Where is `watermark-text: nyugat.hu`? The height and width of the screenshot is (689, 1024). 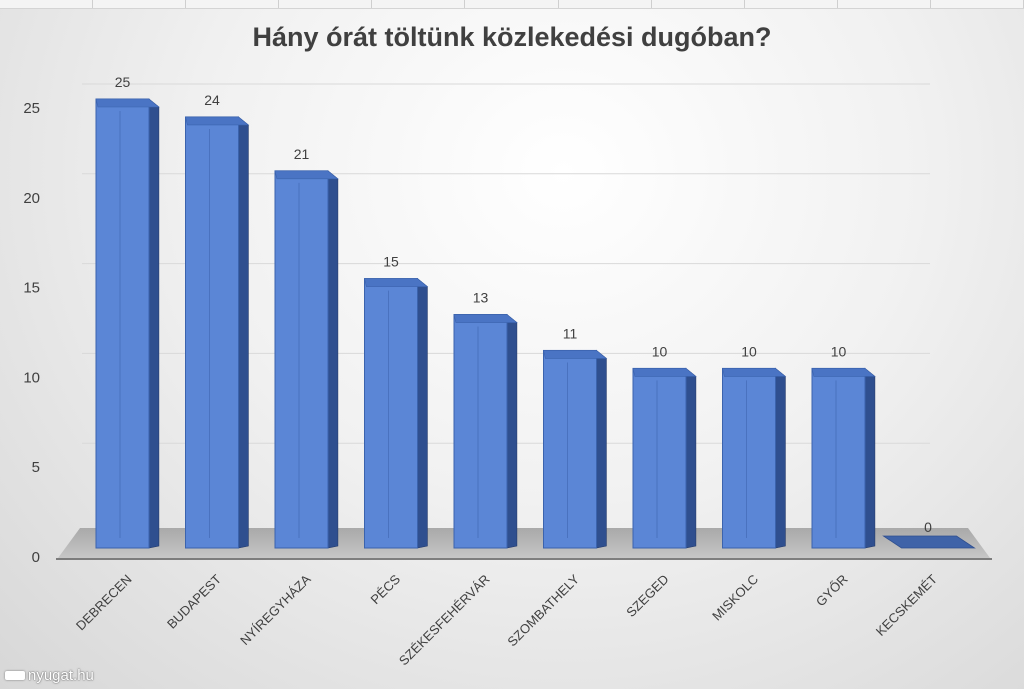
watermark-text: nyugat.hu is located at coordinates (61, 675).